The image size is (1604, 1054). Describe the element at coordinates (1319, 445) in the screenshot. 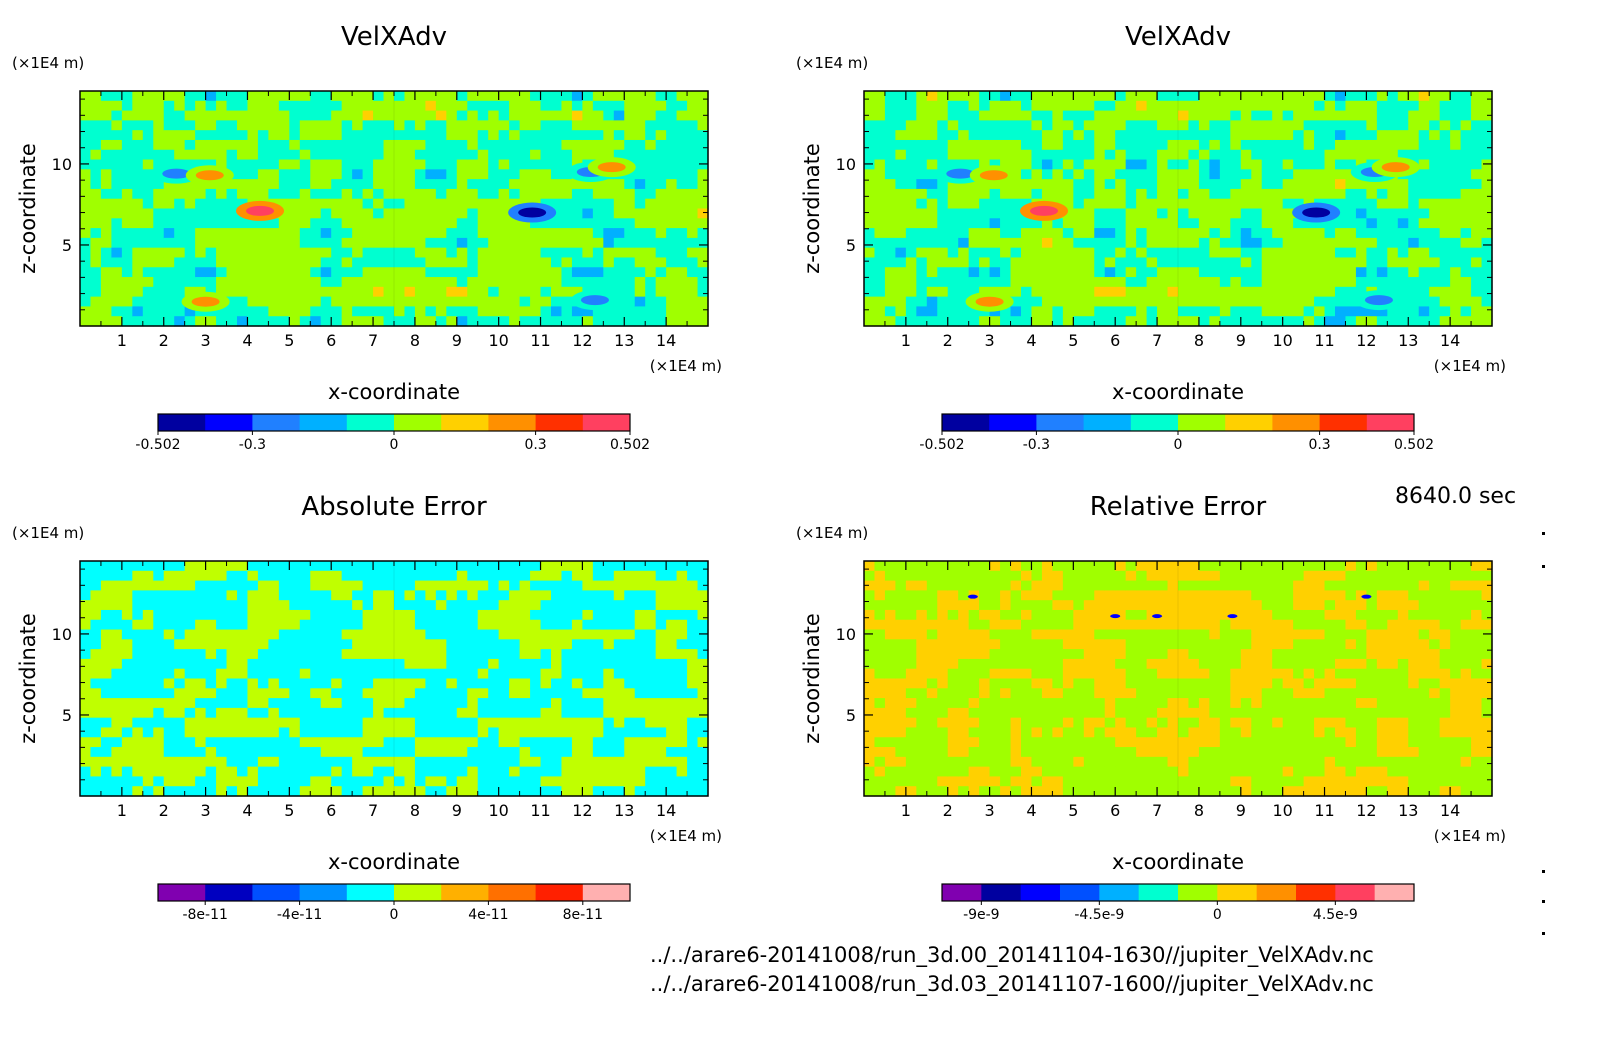

I see `colorbar-tick-label: 0.3` at that location.